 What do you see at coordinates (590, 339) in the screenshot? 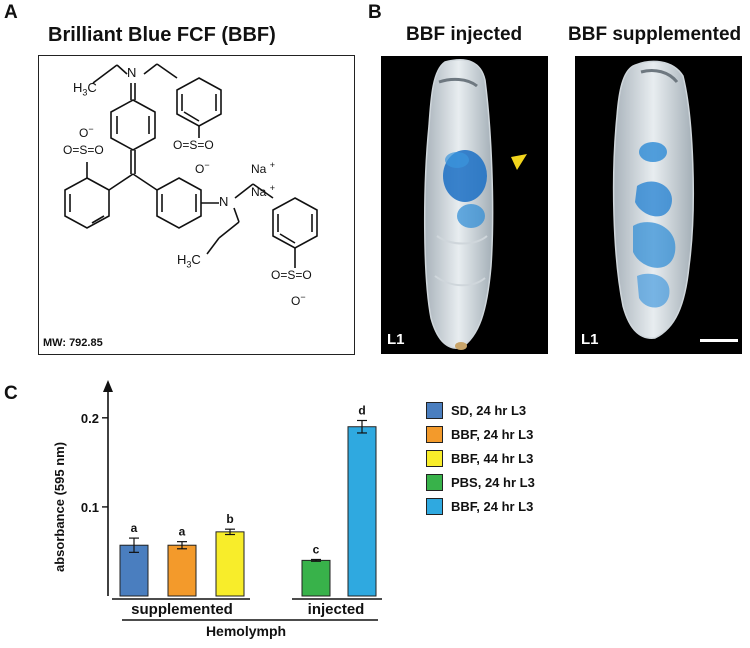
I see `photo-right-stage-label: L1` at bounding box center [590, 339].